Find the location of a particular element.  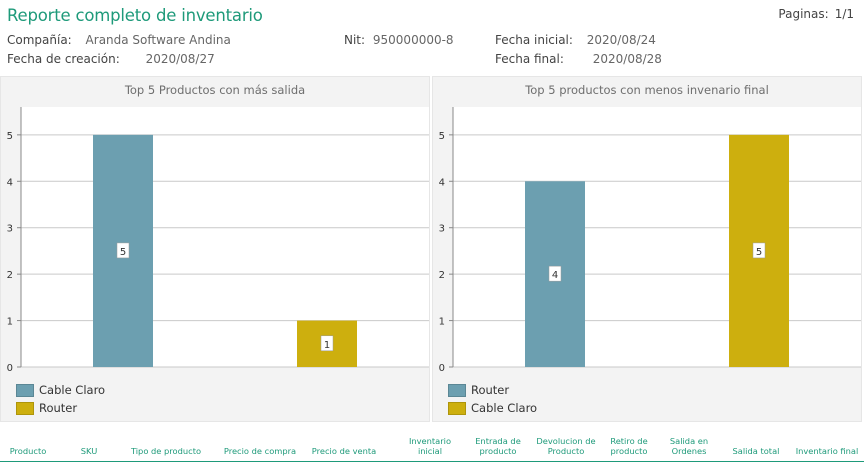

column-header: Tipo de producto is located at coordinates (166, 451).